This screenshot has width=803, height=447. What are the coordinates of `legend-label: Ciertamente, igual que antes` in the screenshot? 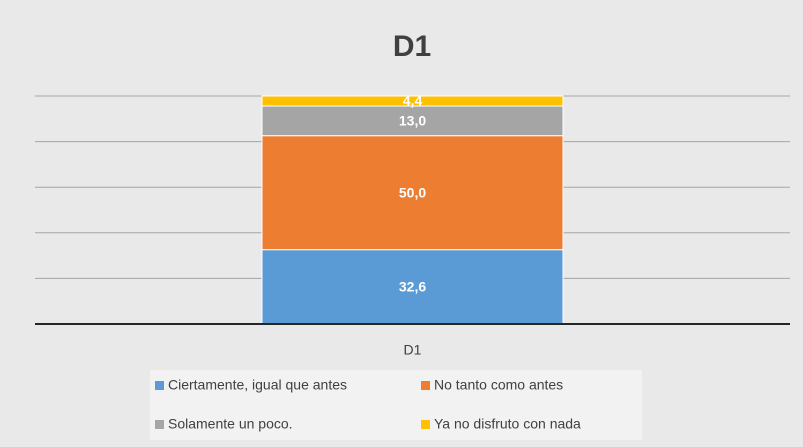 It's located at (257, 385).